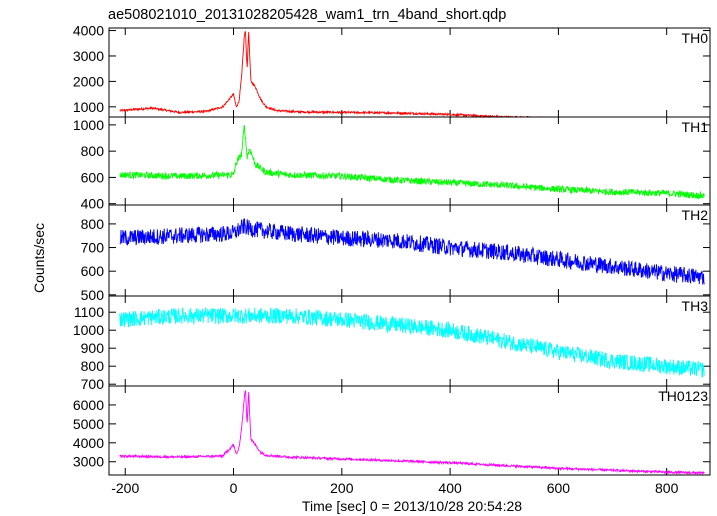 The height and width of the screenshot is (516, 717). What do you see at coordinates (695, 215) in the screenshot?
I see `panel-label: TH2` at bounding box center [695, 215].